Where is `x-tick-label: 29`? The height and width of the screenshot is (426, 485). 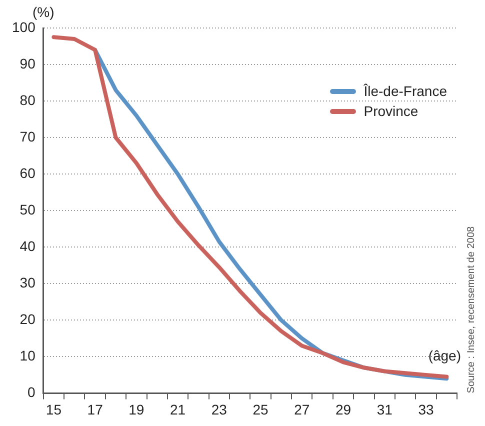 x-tick-label: 29 is located at coordinates (343, 409).